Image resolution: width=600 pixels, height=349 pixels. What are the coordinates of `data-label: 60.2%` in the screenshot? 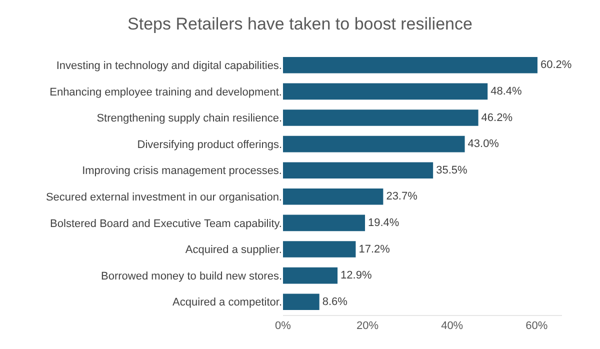 It's located at (556, 65).